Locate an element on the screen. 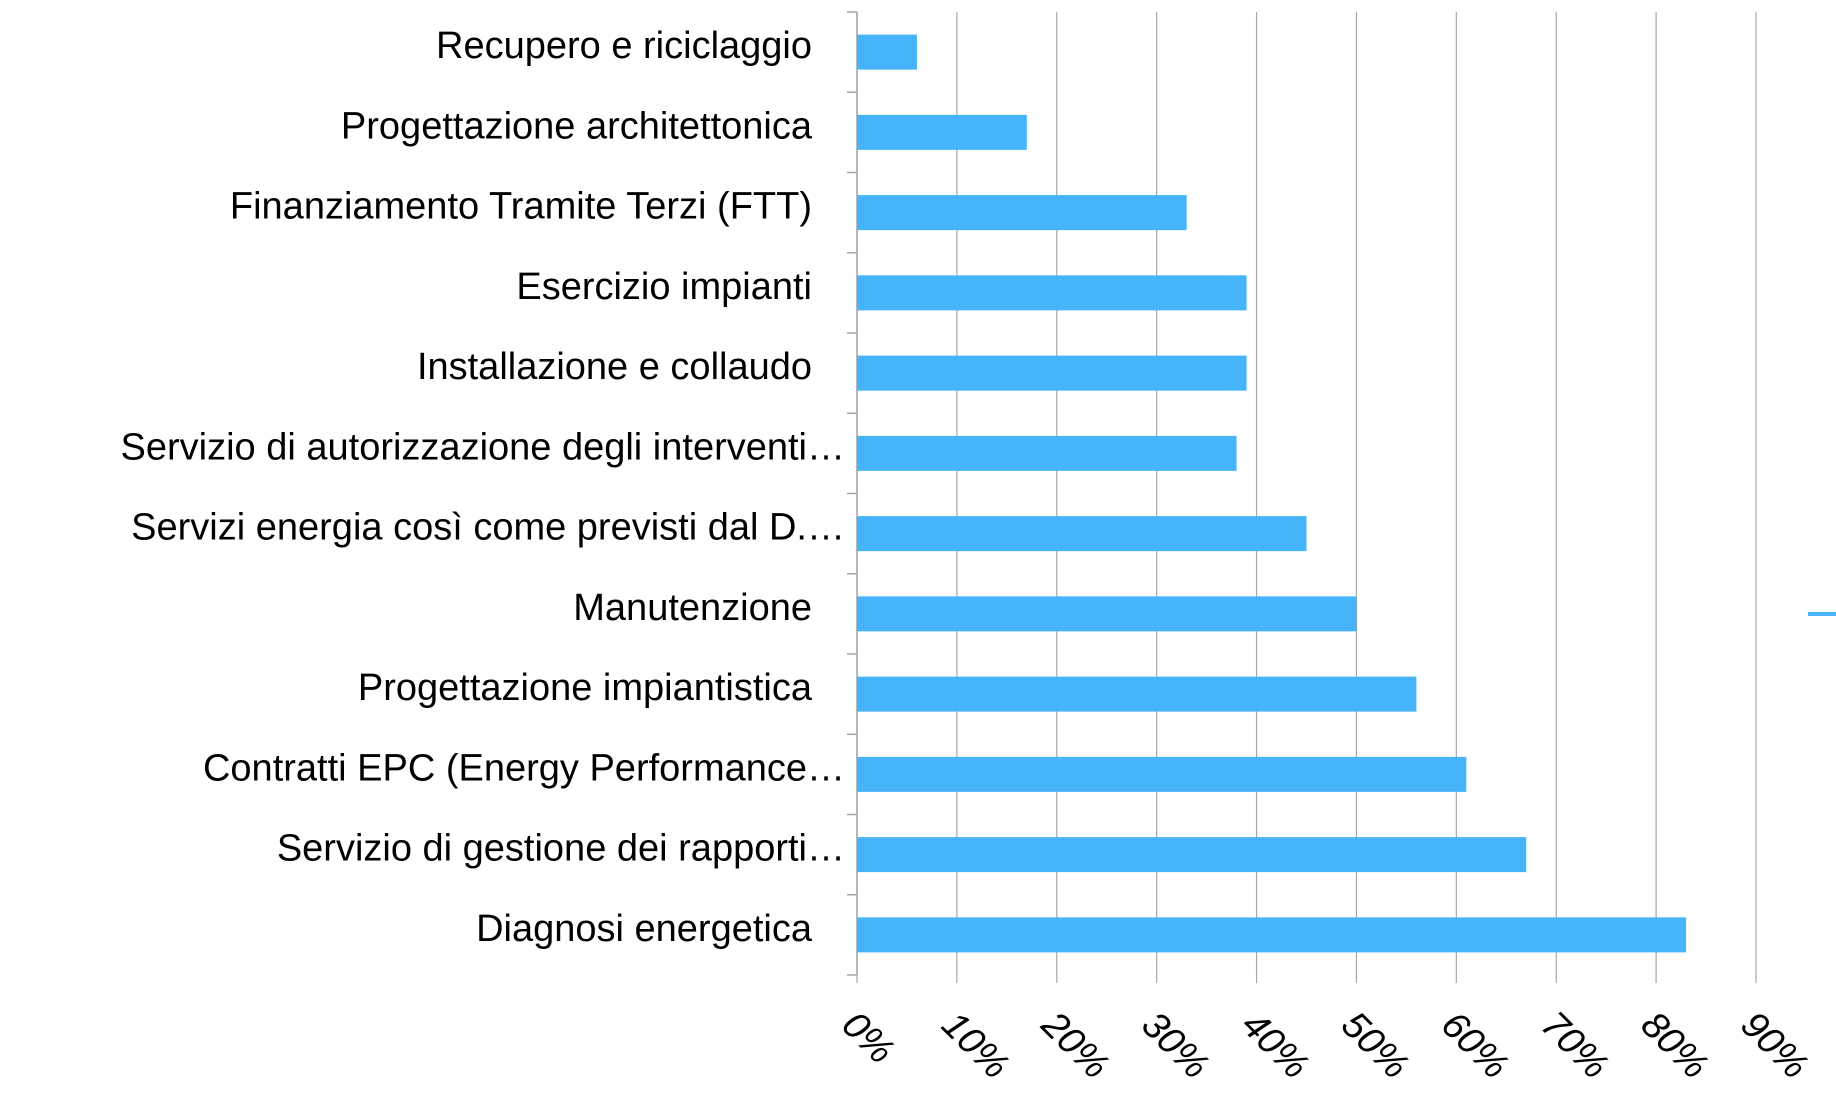  y-tick-label: Installazione e collaudo is located at coordinates (614, 367).